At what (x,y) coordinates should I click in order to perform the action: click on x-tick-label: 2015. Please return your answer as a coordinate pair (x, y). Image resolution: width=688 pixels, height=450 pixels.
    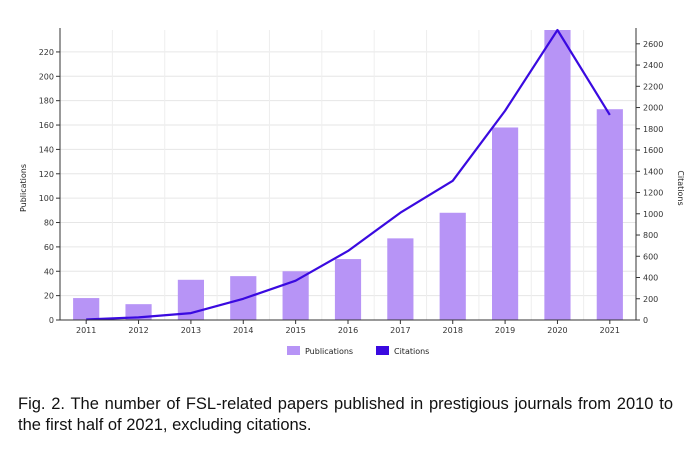
    Looking at the image, I should click on (295, 330).